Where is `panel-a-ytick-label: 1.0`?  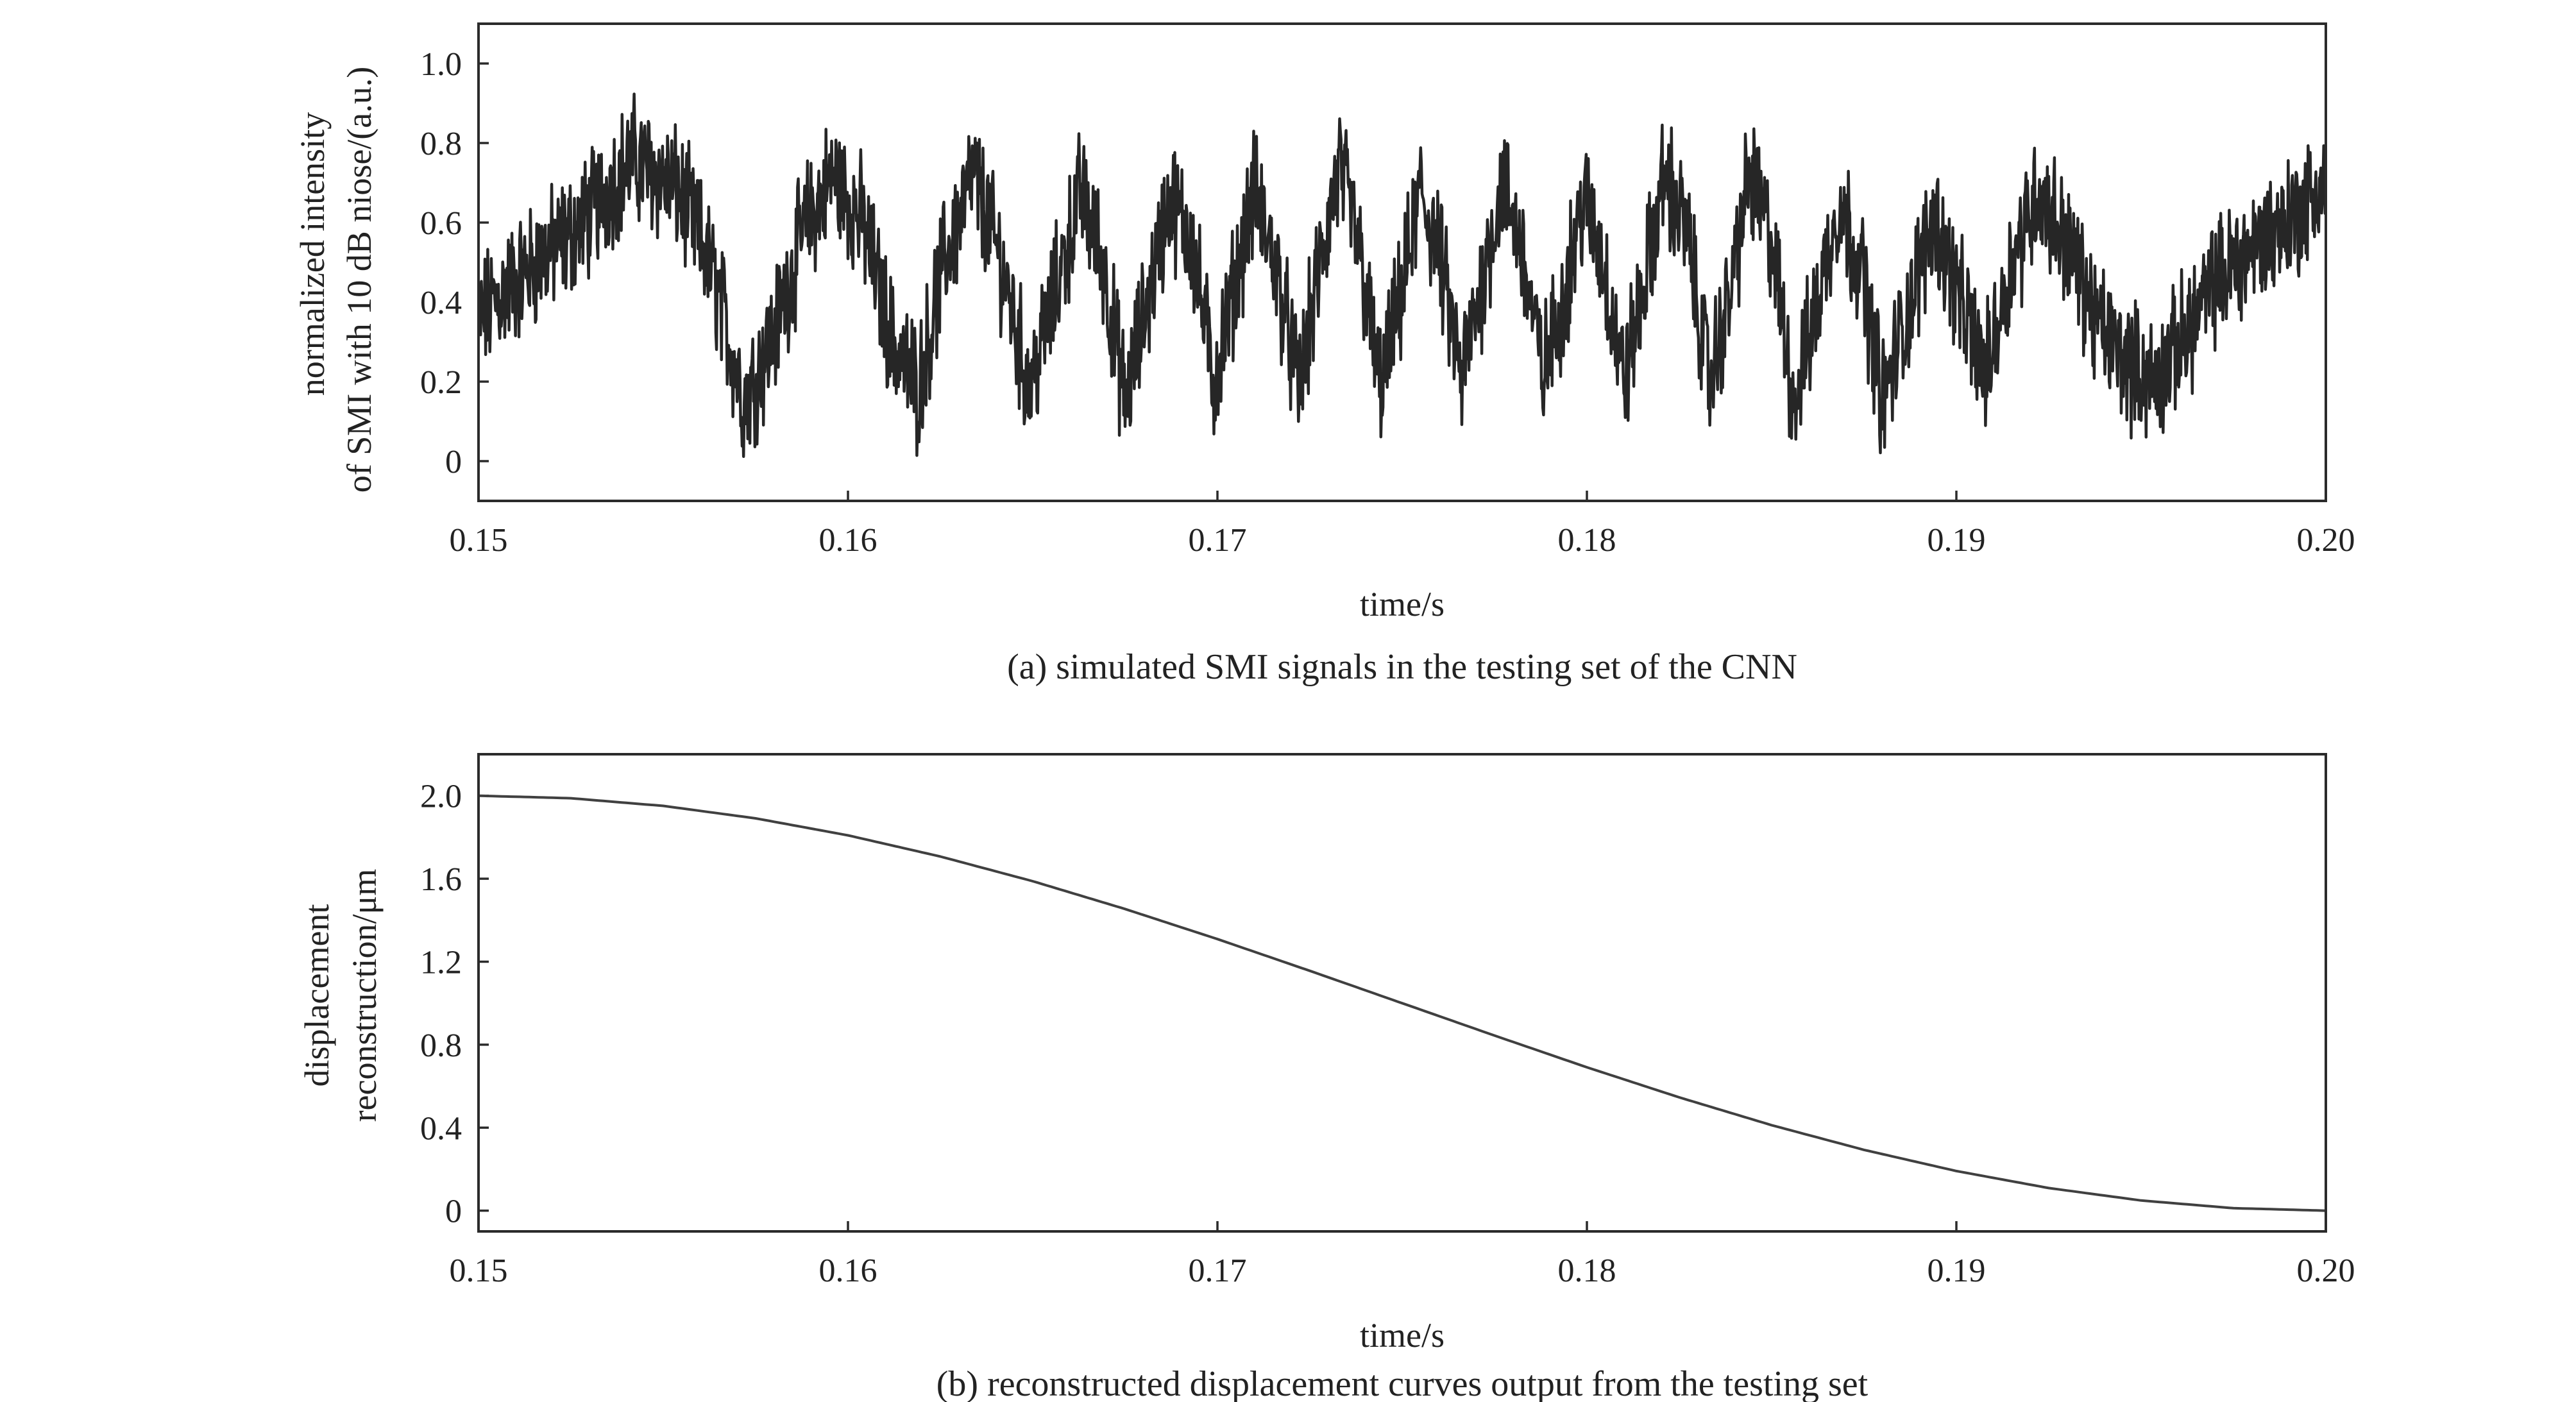
panel-a-ytick-label: 1.0 is located at coordinates (441, 64).